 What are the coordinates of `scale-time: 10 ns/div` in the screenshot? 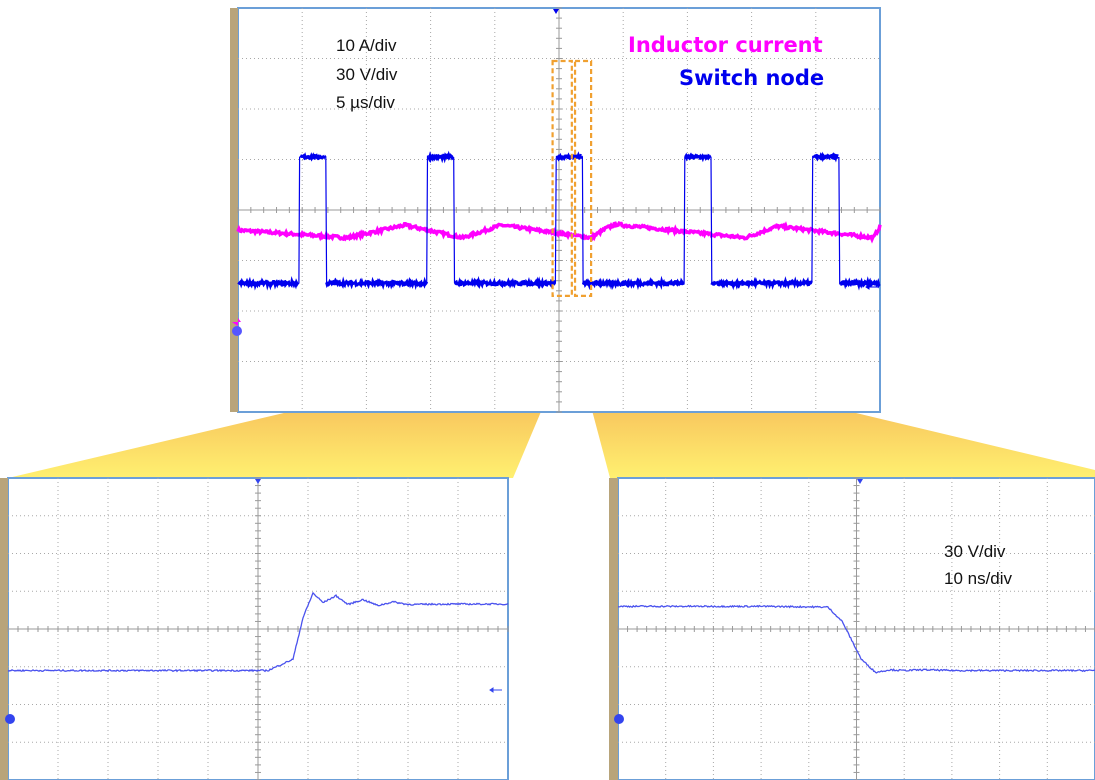 It's located at (978, 578).